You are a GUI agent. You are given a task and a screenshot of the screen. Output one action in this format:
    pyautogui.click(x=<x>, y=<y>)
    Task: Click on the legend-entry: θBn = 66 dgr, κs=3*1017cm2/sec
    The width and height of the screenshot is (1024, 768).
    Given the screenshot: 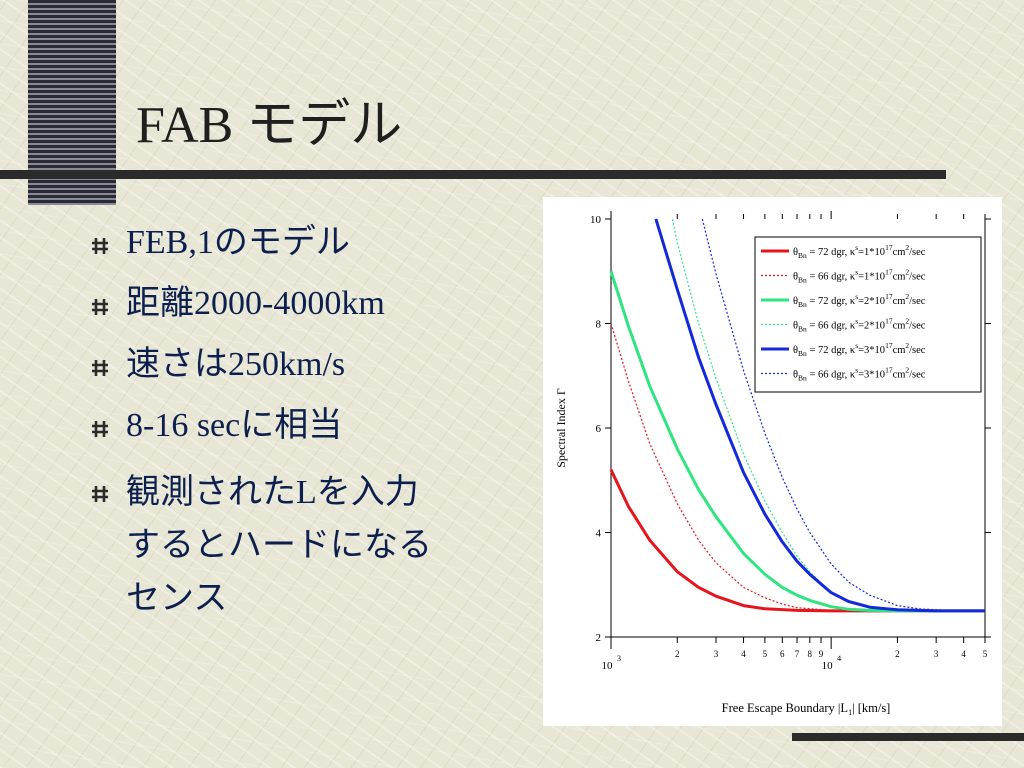 What is the action you would take?
    pyautogui.click(x=859, y=374)
    